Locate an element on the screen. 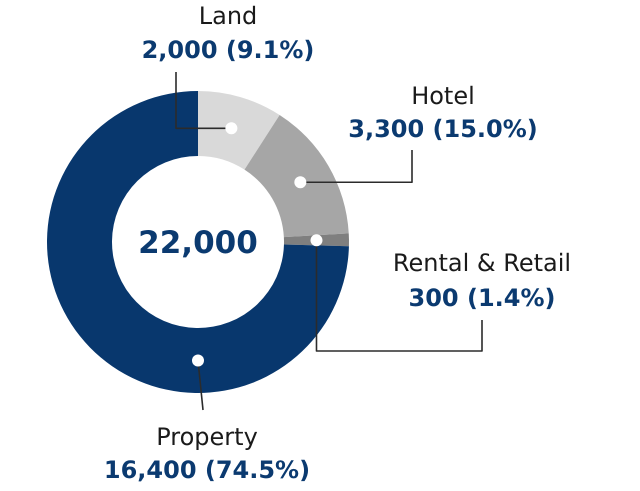 Image resolution: width=640 pixels, height=491 pixels. data-label: 2,000 (9.1%) is located at coordinates (228, 50).